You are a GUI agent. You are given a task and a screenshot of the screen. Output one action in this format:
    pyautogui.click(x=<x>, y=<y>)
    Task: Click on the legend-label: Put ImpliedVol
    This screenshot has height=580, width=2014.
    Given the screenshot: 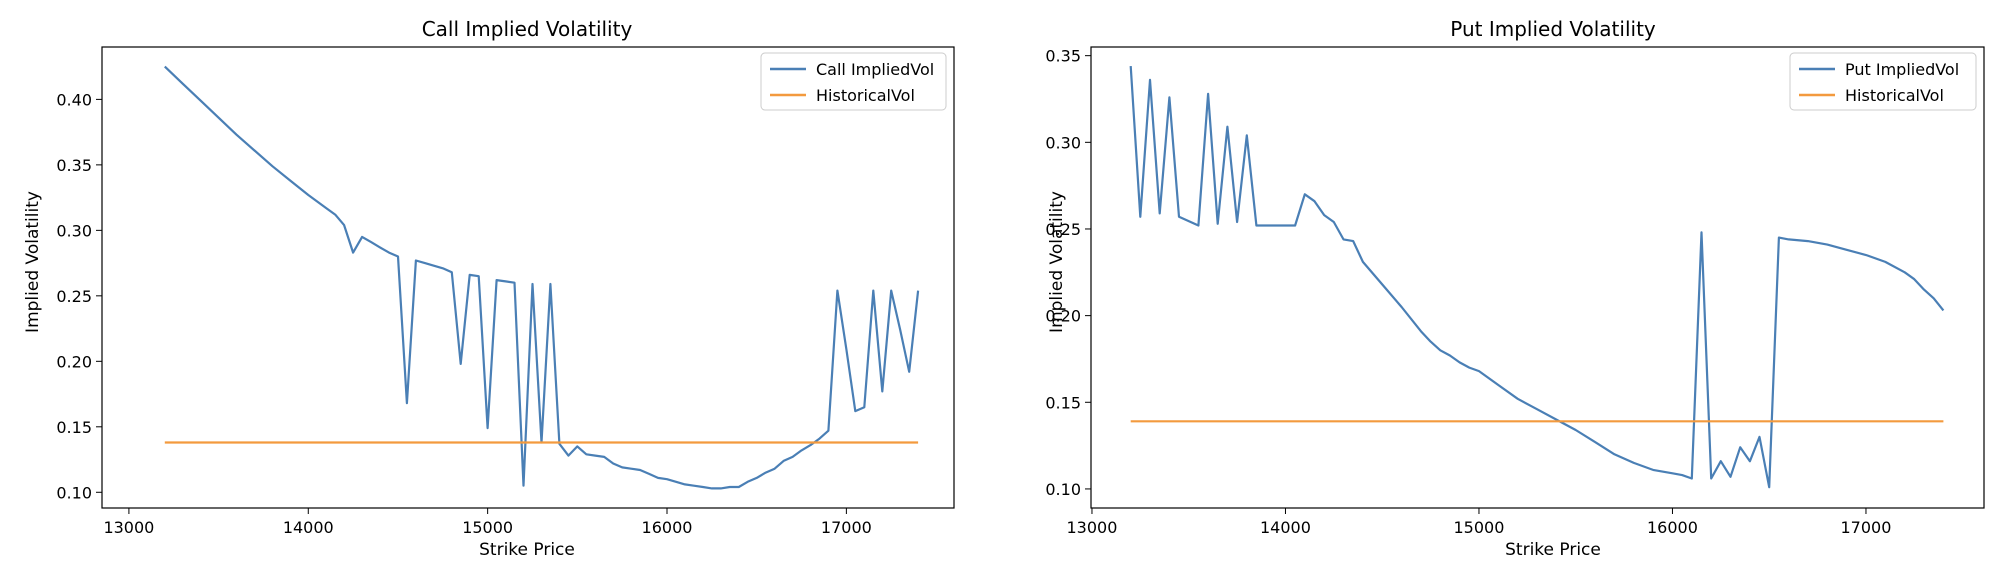 What is the action you would take?
    pyautogui.click(x=1902, y=69)
    